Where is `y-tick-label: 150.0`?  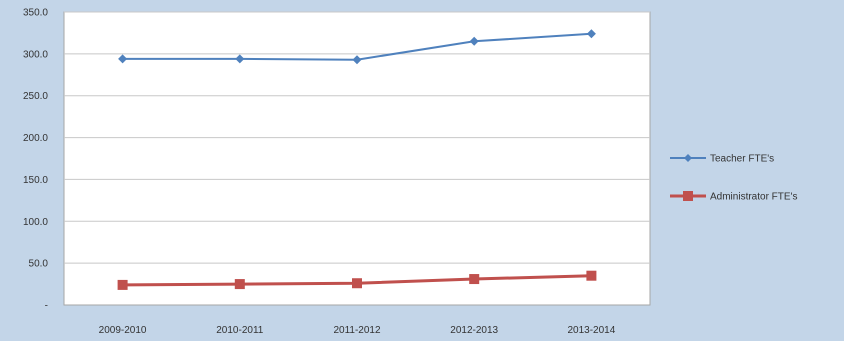
y-tick-label: 150.0 is located at coordinates (35, 180).